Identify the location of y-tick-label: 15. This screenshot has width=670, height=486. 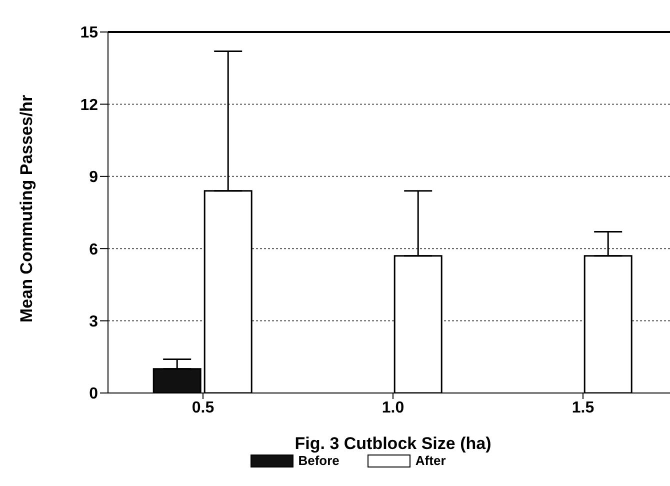
(89, 33).